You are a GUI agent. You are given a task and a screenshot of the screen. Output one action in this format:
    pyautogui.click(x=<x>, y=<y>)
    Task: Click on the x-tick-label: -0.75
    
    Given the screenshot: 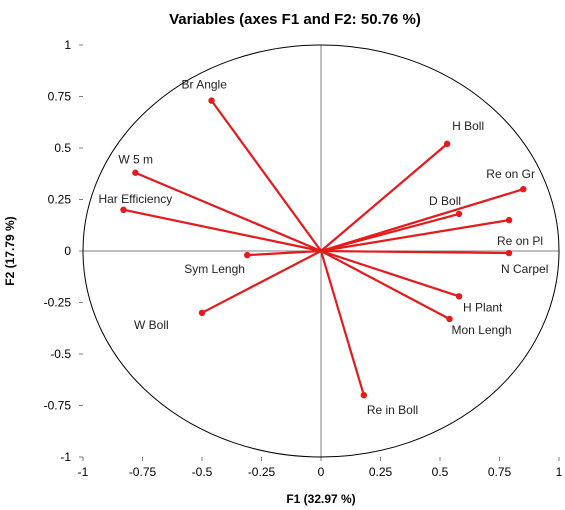 What is the action you would take?
    pyautogui.click(x=143, y=472)
    